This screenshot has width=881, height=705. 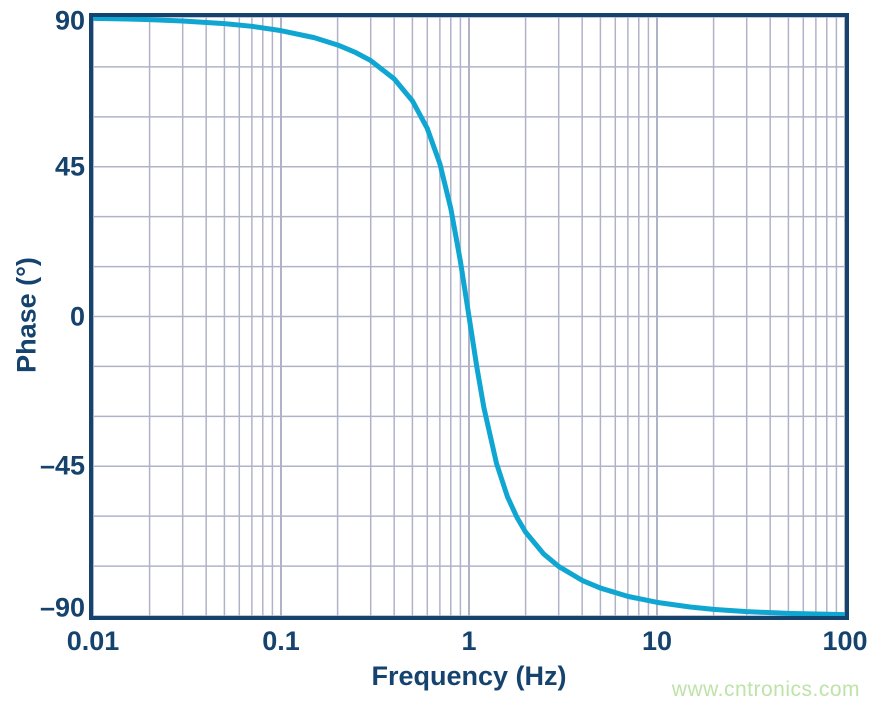 What do you see at coordinates (26, 315) in the screenshot?
I see `y-axis-title: Phase (°)` at bounding box center [26, 315].